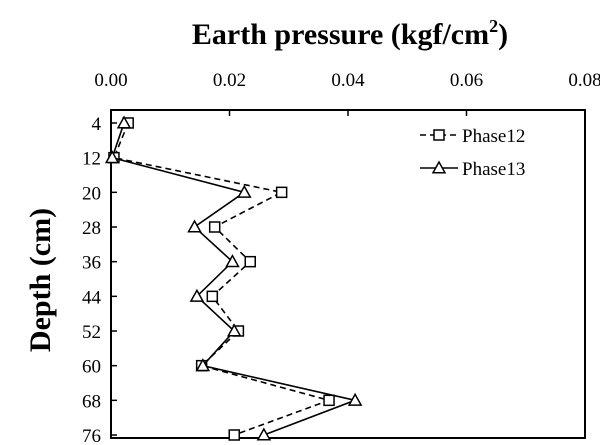  What do you see at coordinates (91, 193) in the screenshot?
I see `y-tick-label: 20` at bounding box center [91, 193].